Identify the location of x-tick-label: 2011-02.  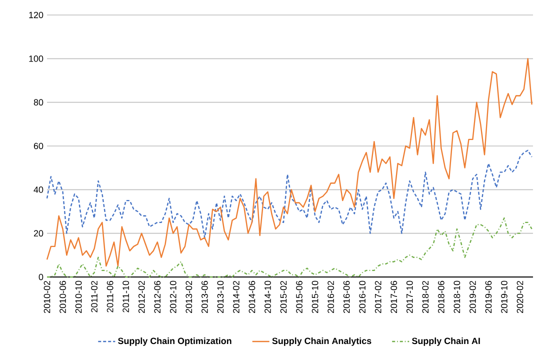
(94, 296).